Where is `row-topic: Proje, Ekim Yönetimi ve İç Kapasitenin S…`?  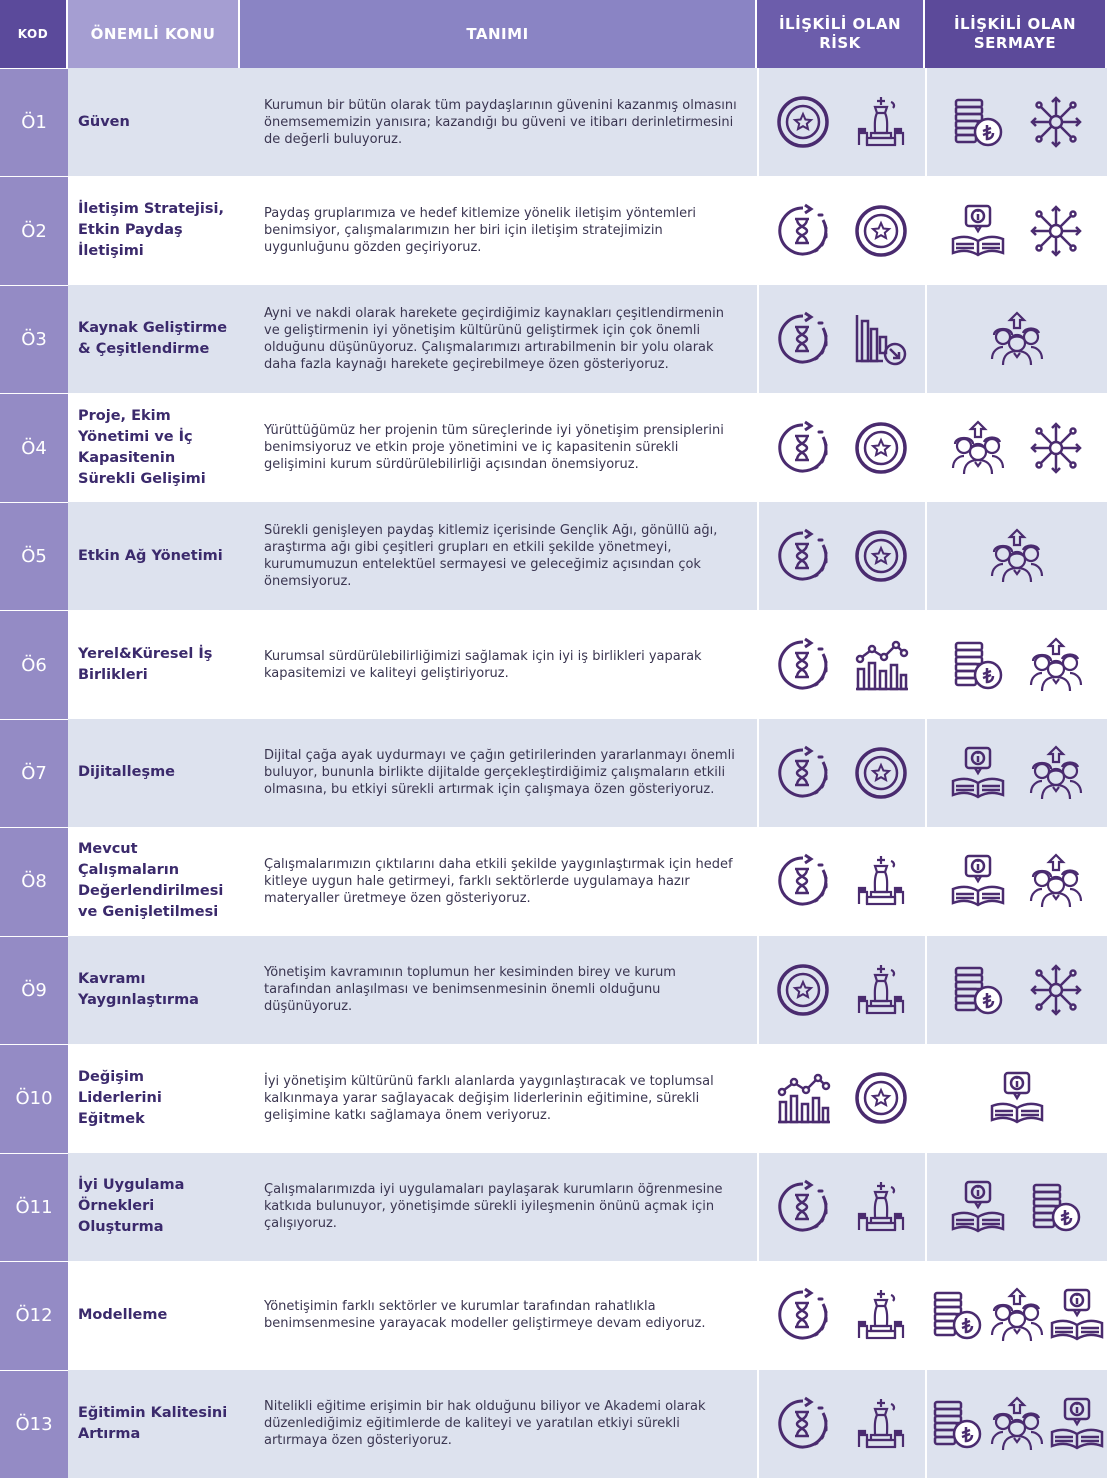
row-topic: Proje, Ekim Yönetimi ve İç Kapasitenin S… is located at coordinates (154, 447).